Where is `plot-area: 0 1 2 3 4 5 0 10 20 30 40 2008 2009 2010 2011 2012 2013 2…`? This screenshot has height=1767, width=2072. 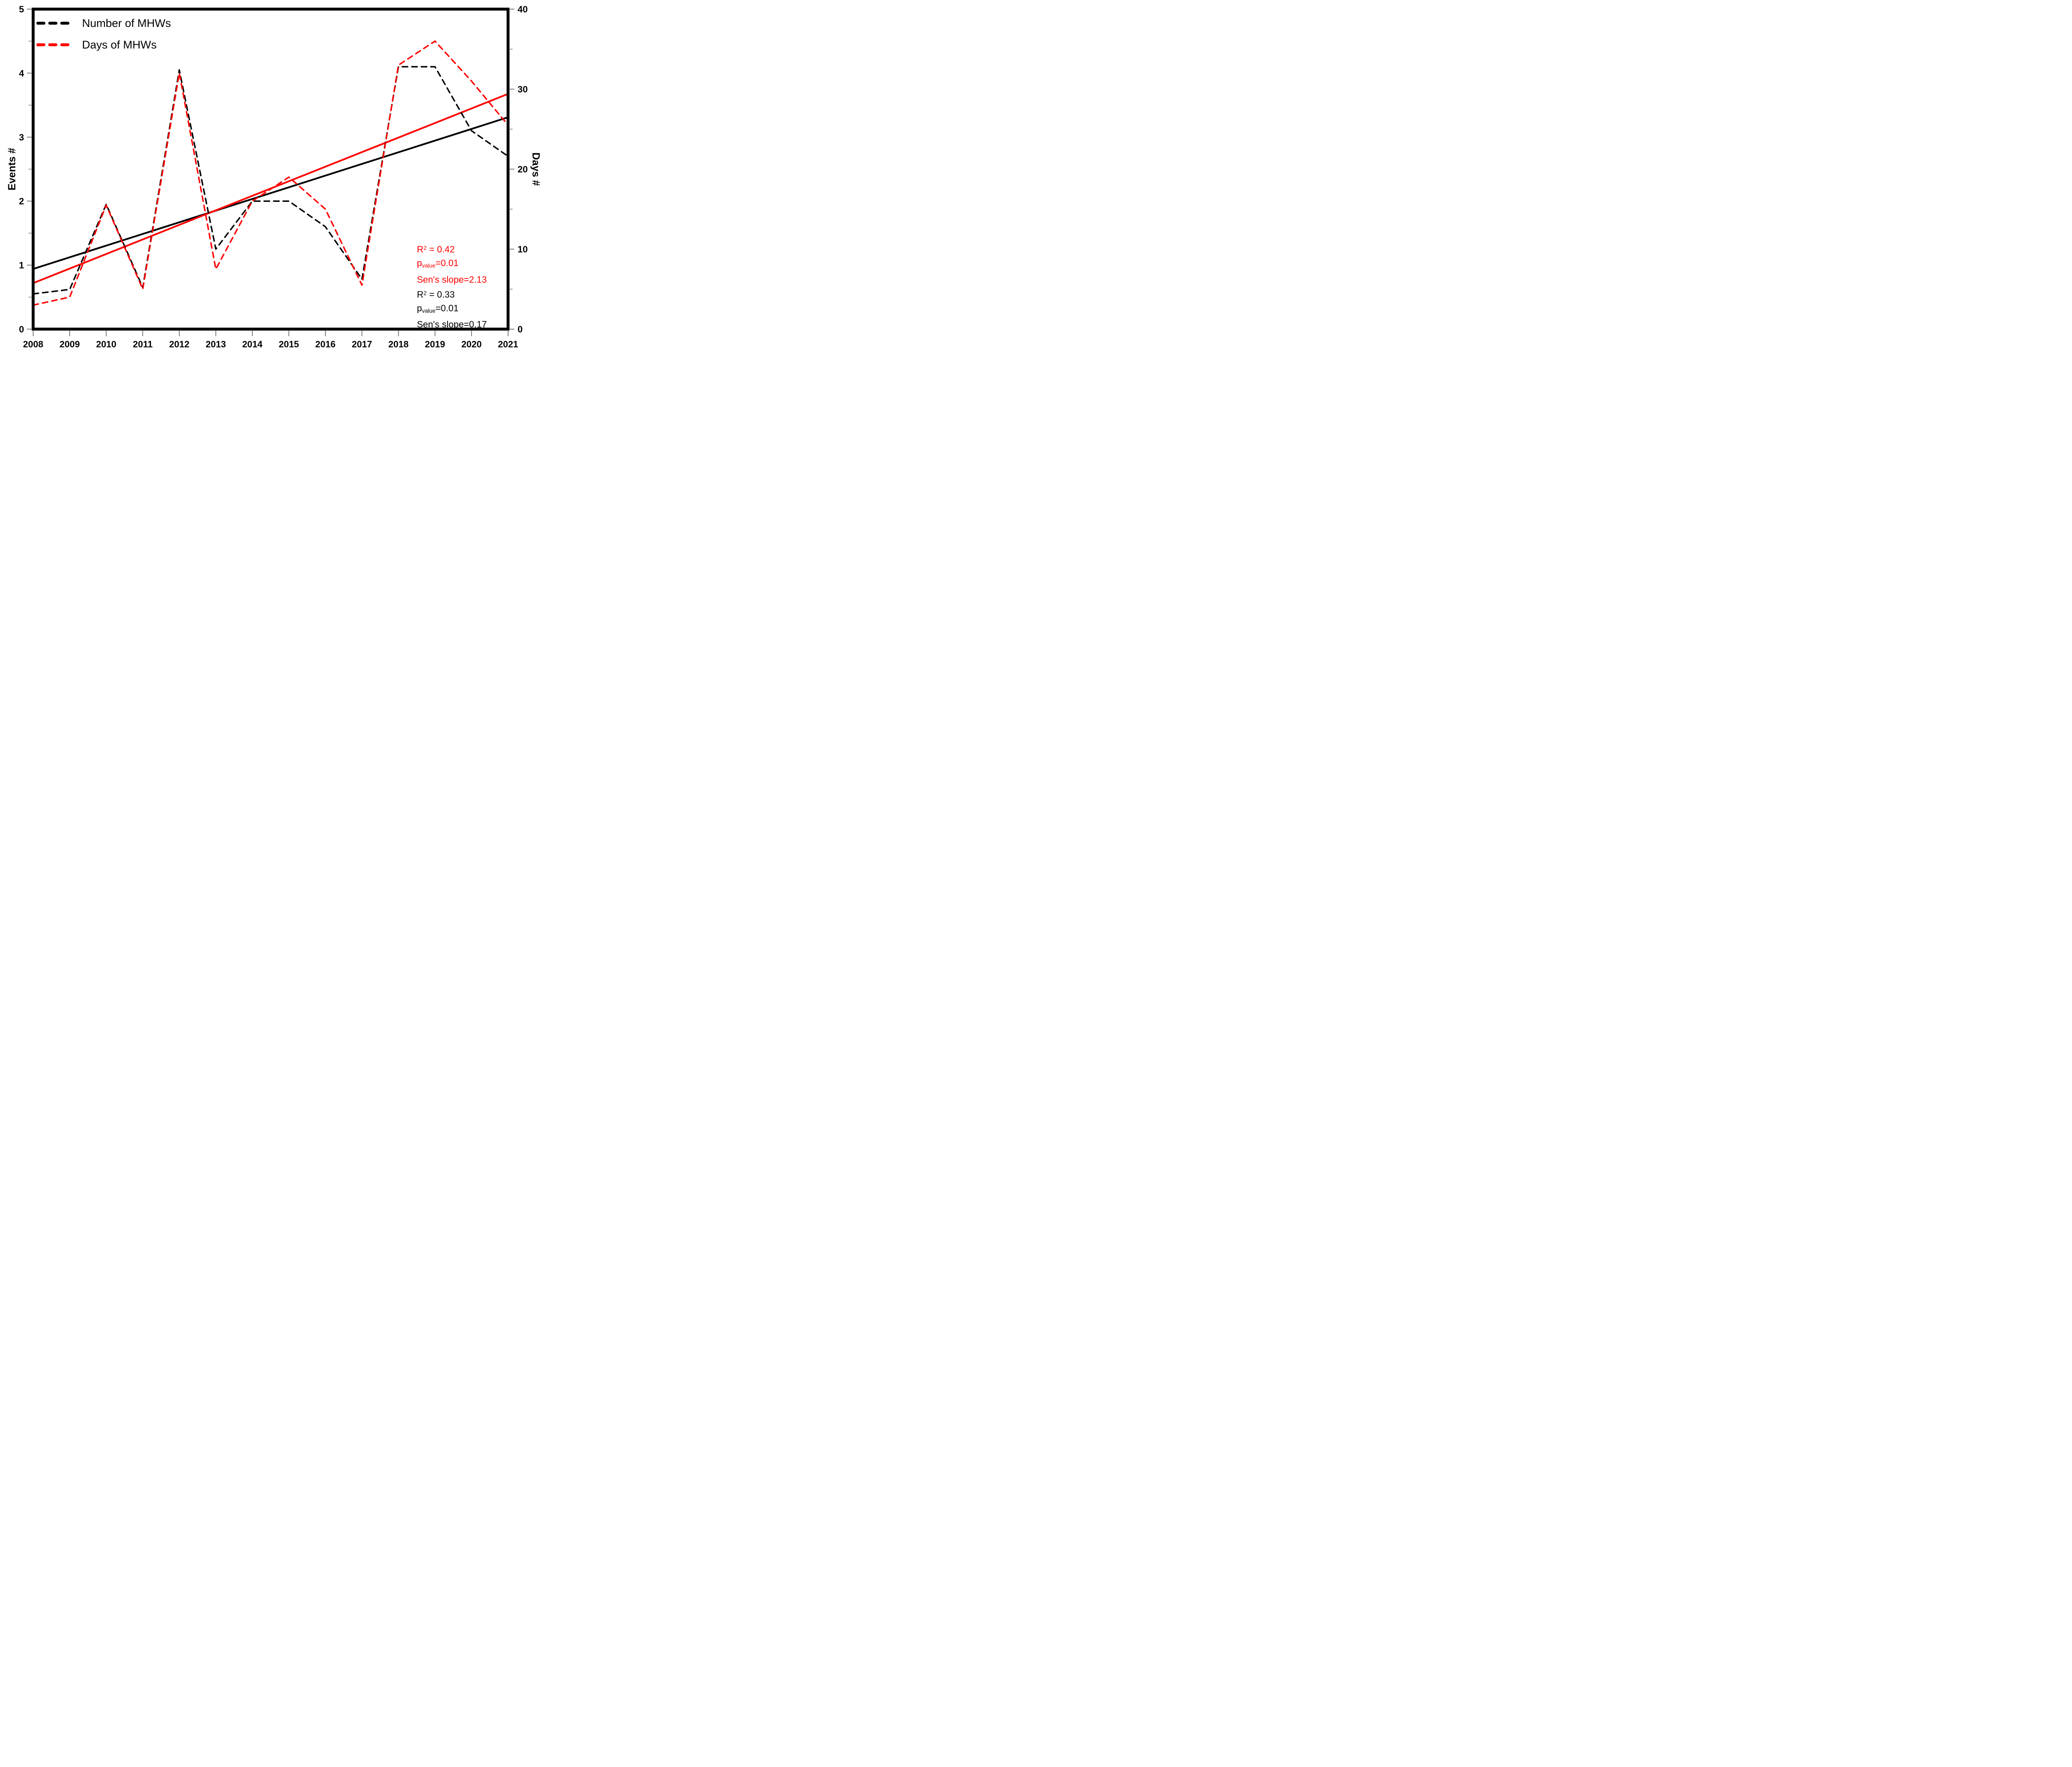
plot-area: 0 1 2 3 4 5 0 10 20 30 40 2008 2009 2010 2011 2012 2013 2… is located at coordinates (273, 176).